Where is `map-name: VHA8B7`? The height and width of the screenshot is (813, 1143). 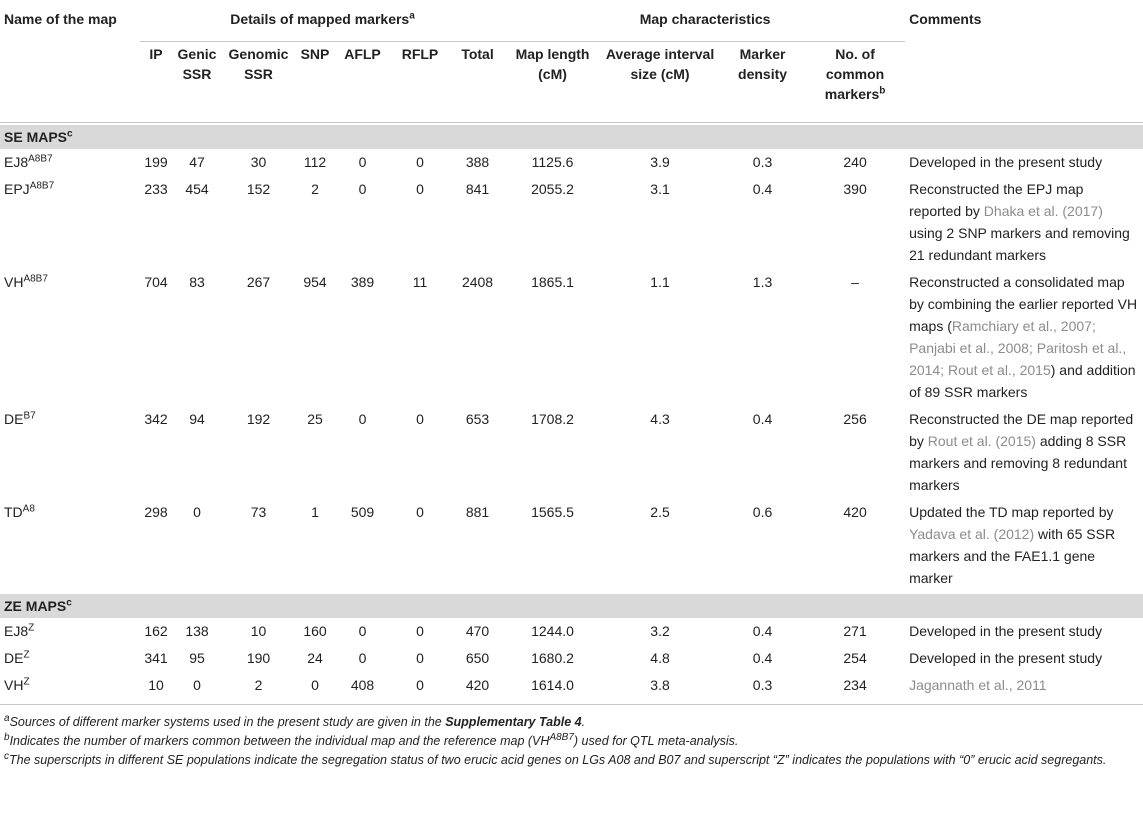 map-name: VHA8B7 is located at coordinates (70, 337).